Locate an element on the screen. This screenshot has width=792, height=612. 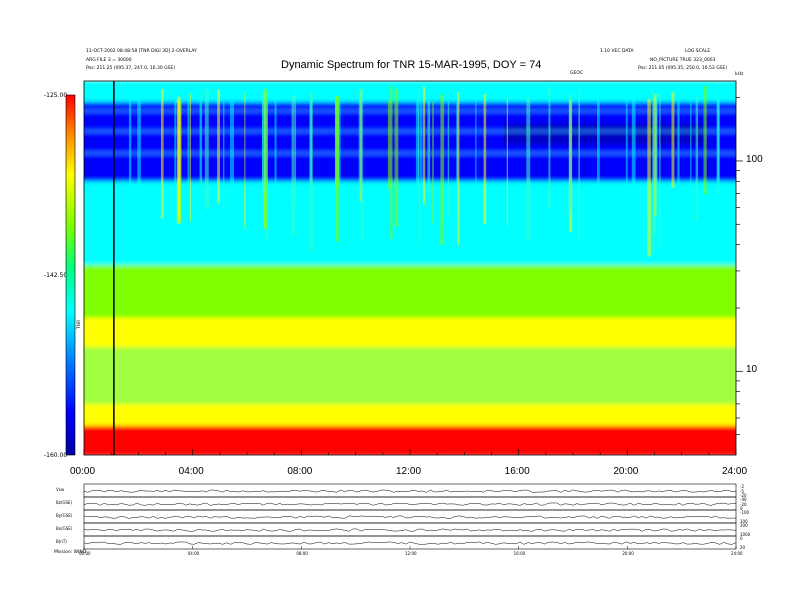
lower-panel-3-right-tick-0: 200 is located at coordinates (744, 525).